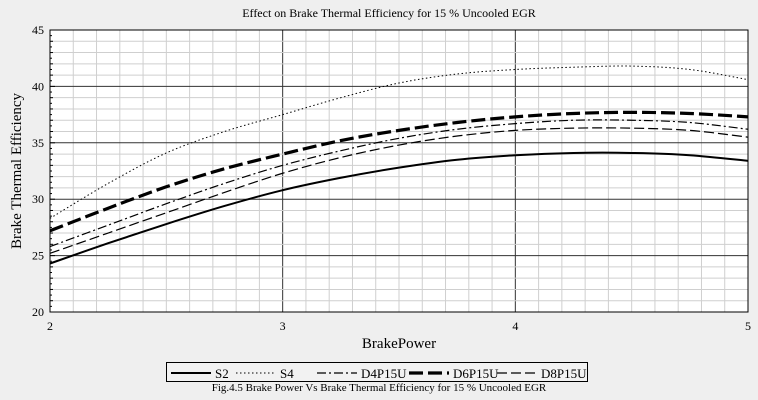 The height and width of the screenshot is (400, 758). Describe the element at coordinates (399, 344) in the screenshot. I see `x-axis-label: BrakePower` at that location.